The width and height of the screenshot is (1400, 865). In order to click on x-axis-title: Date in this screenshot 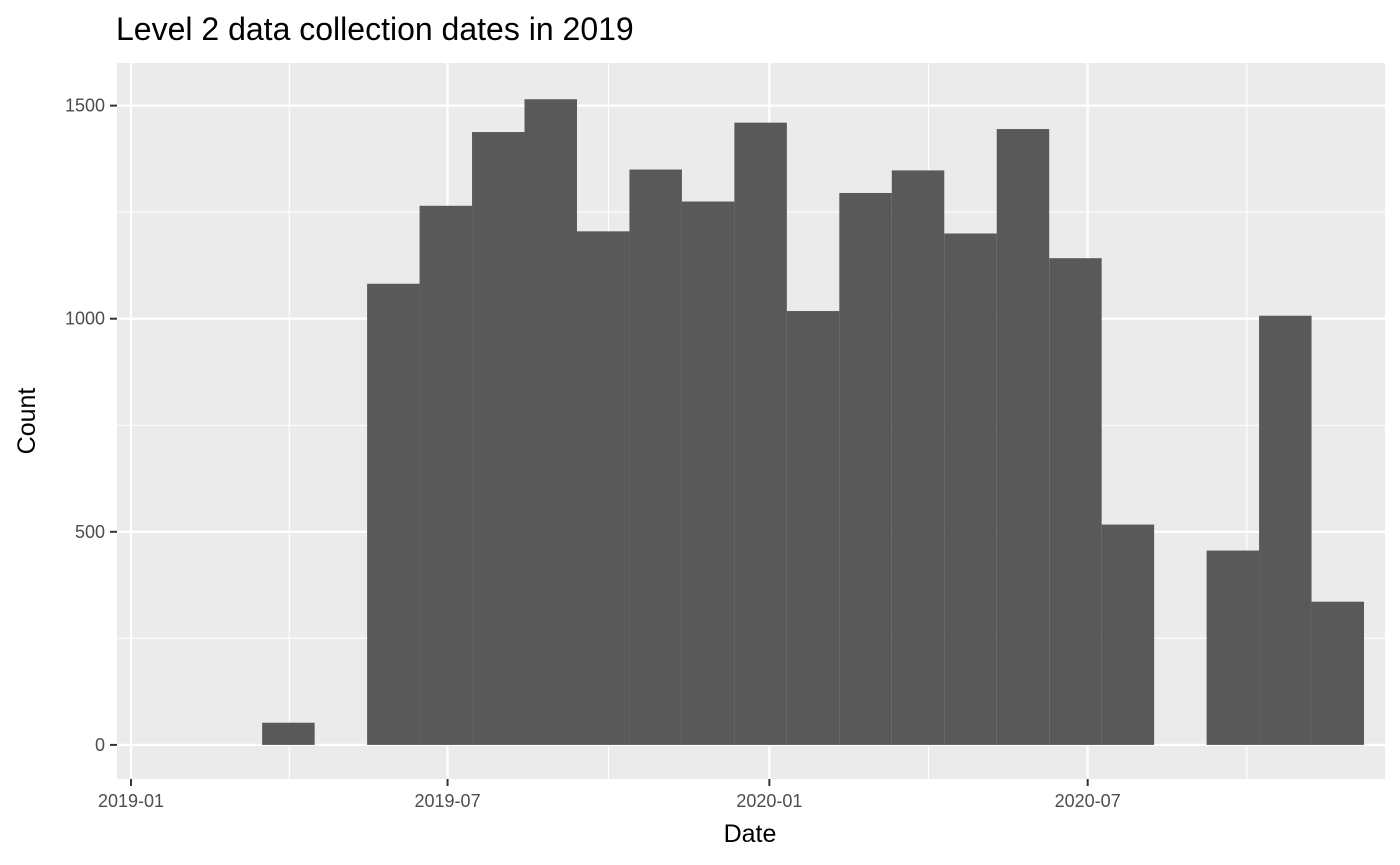, I will do `click(750, 834)`.